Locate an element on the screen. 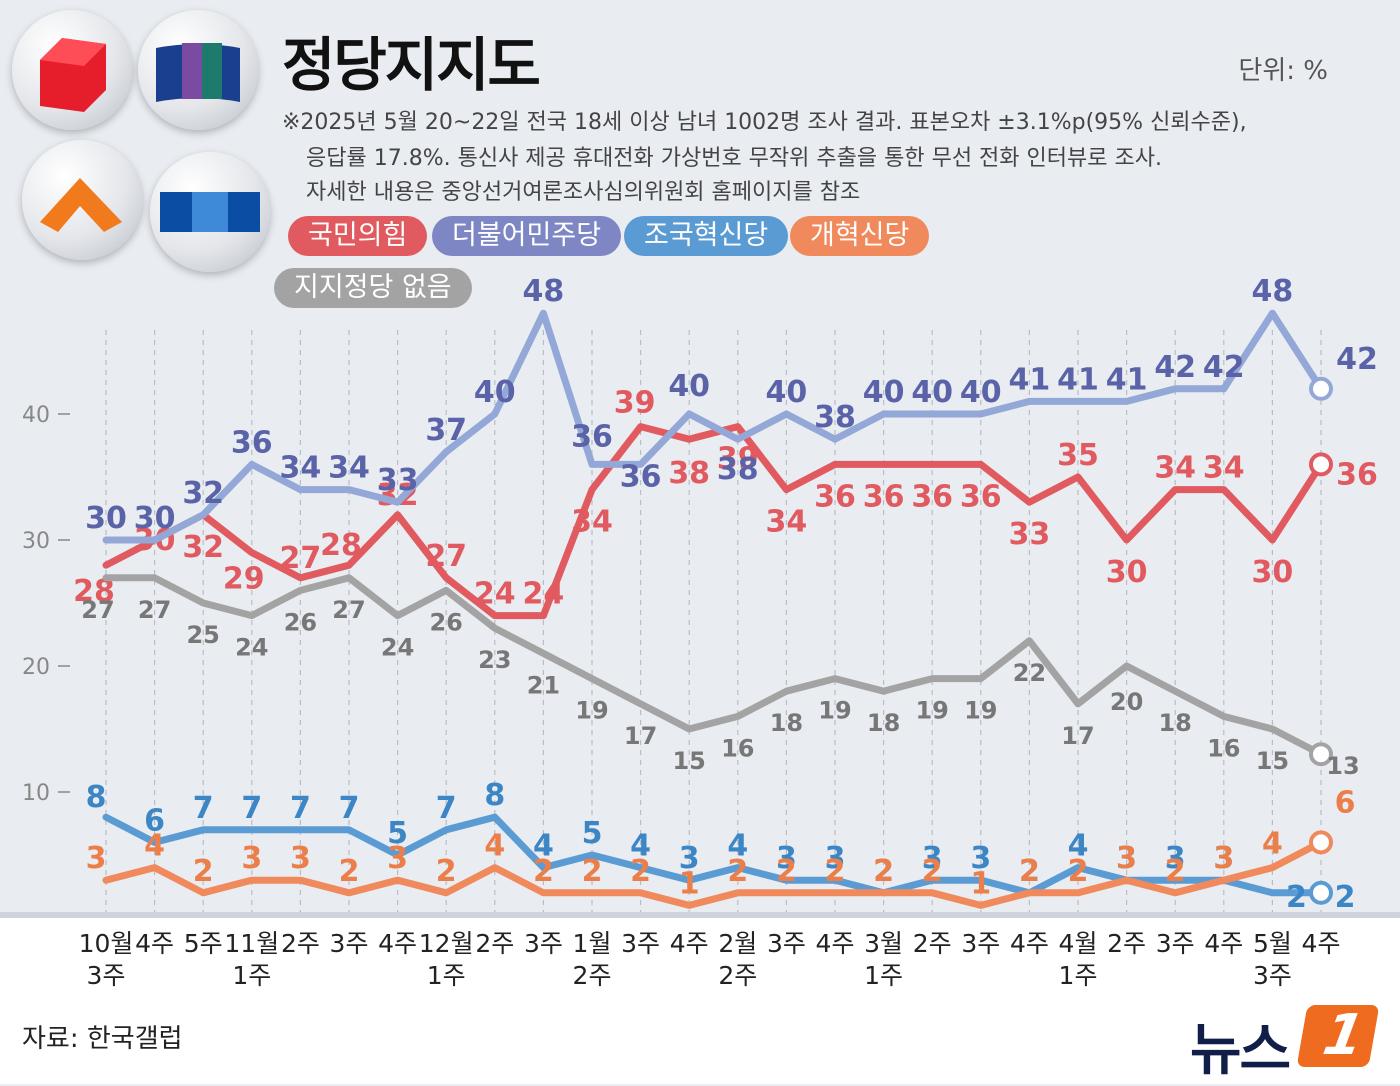  legend-ppp: 국민의힘 is located at coordinates (358, 236).